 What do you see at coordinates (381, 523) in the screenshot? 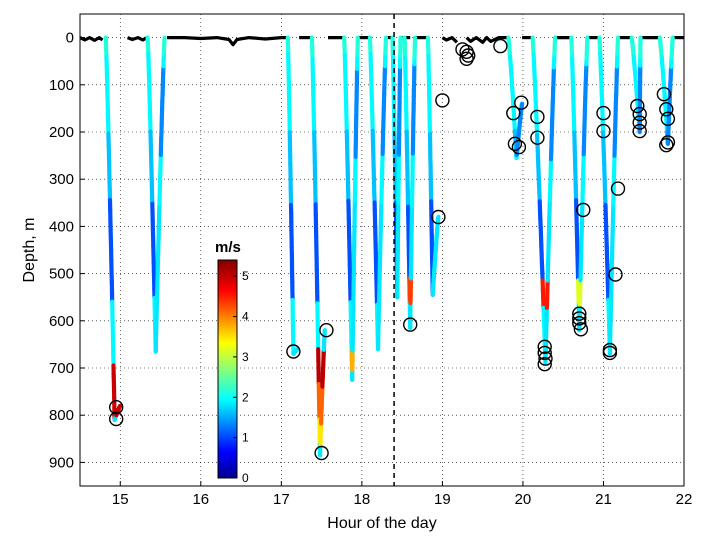
I see `x-axis-label: Hour of the day` at bounding box center [381, 523].